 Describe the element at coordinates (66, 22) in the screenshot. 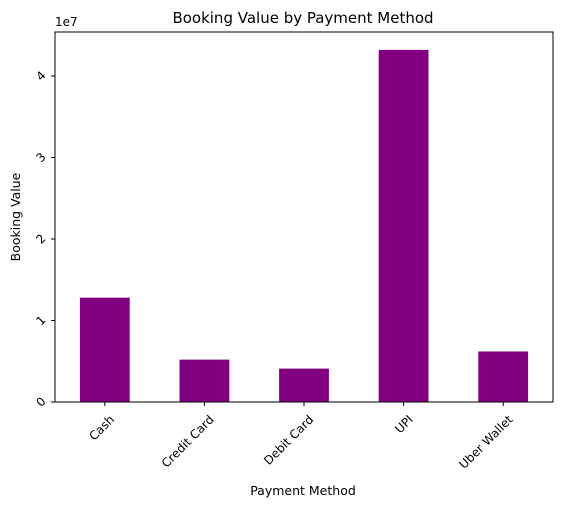

I see `y-axis-offset-label: 1e7` at that location.